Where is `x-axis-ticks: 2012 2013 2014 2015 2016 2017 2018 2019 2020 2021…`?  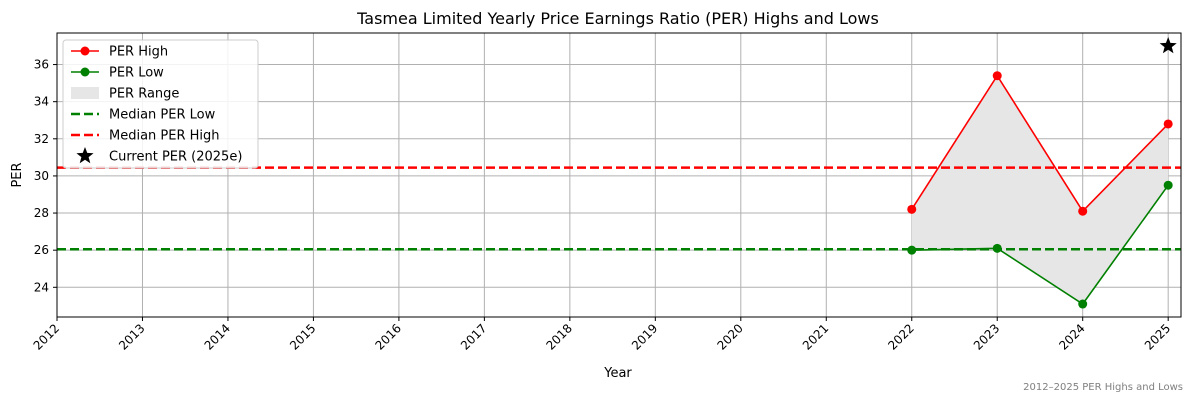
x-axis-ticks: 2012 2013 2014 2015 2016 2017 2018 2019 2020 2021… is located at coordinates (602, 335).